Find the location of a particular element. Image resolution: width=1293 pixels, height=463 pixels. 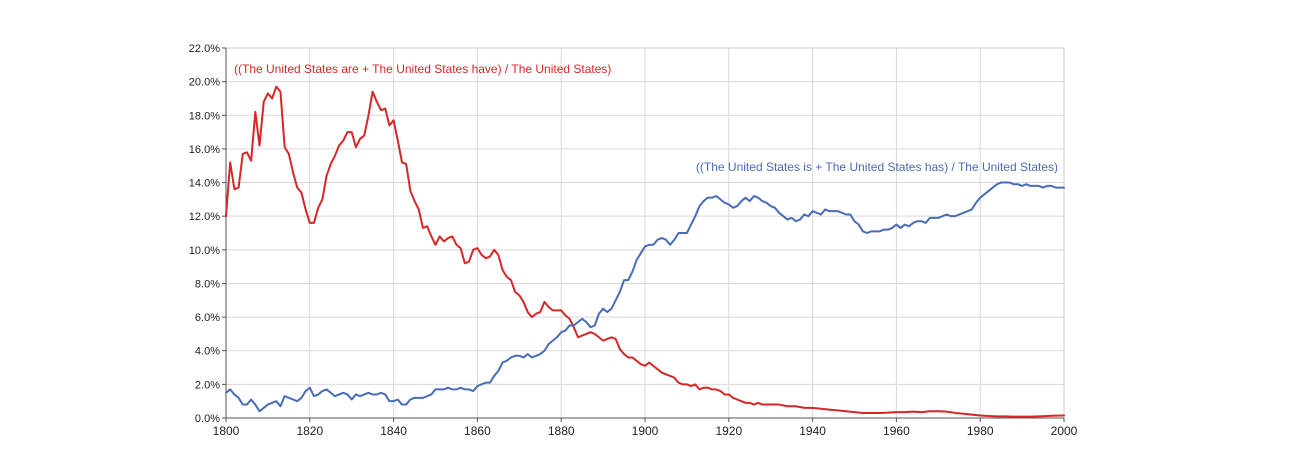

y-tick-label: 10.0% is located at coordinates (204, 251).